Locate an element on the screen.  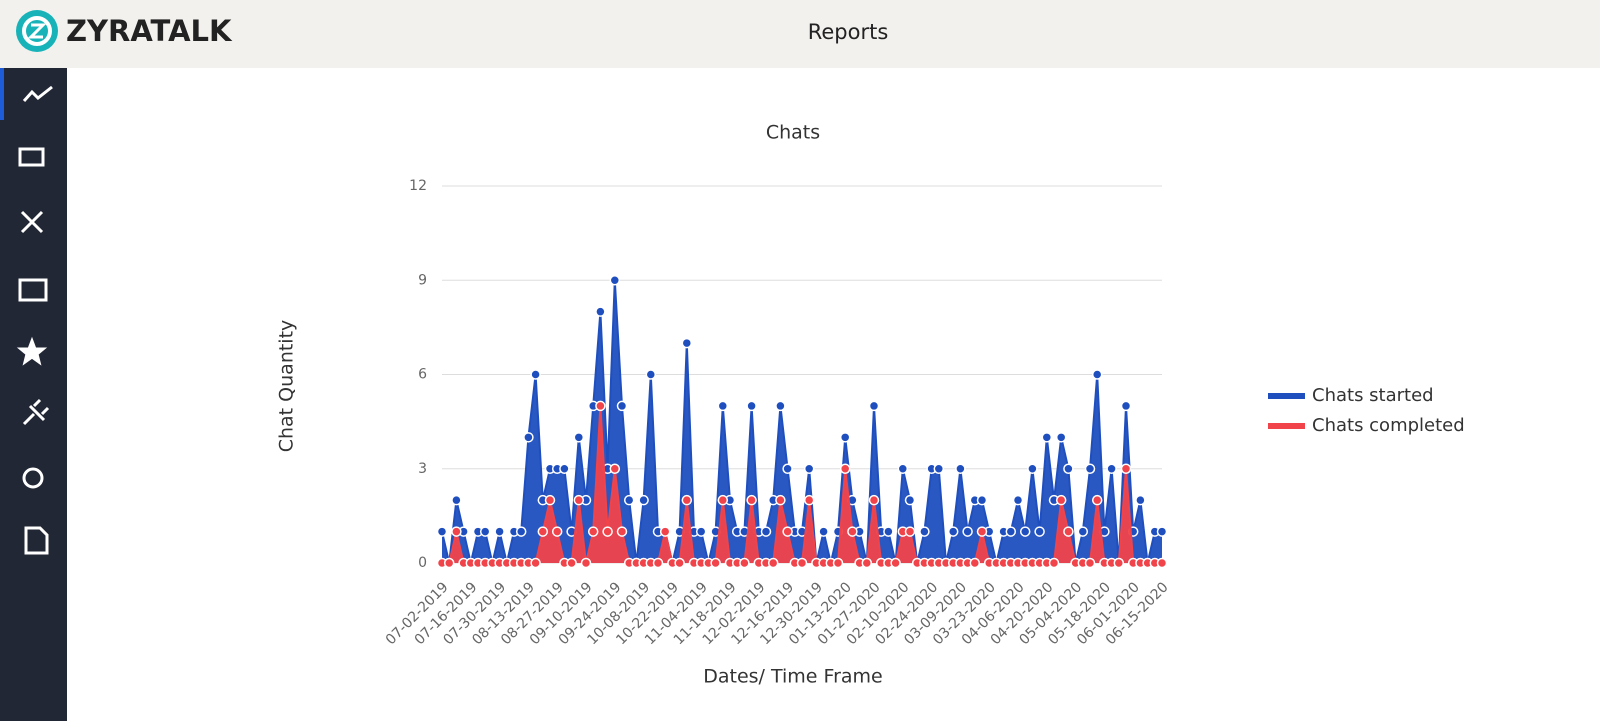
logo is located at coordinates (37, 31).